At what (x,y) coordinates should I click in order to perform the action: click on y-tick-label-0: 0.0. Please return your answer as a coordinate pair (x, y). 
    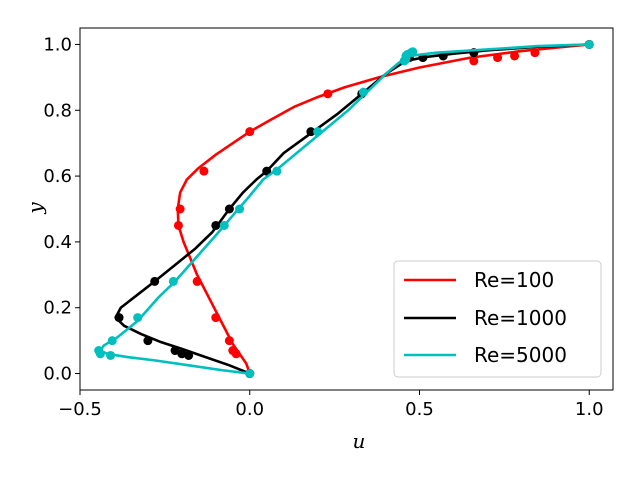
    Looking at the image, I should click on (57, 374).